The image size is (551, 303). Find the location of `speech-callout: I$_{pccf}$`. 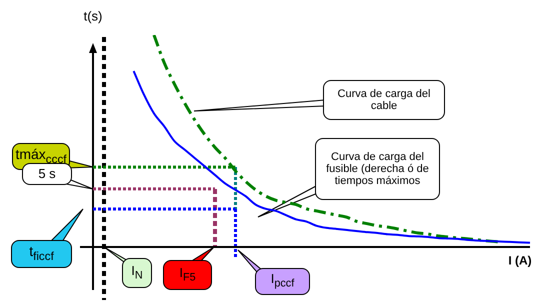

speech-callout: I$_{pccf}$ is located at coordinates (272, 231).